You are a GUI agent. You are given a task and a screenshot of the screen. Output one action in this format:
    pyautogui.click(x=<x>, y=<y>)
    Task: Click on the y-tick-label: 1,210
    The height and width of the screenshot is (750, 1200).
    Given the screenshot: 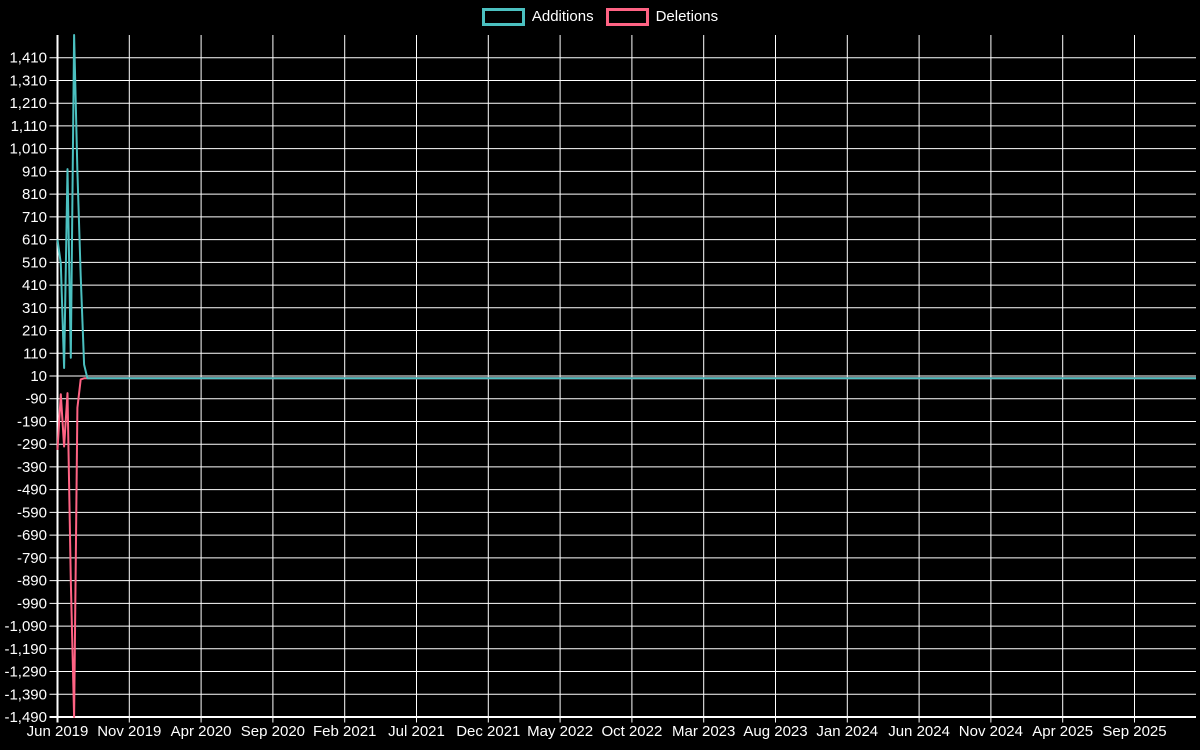 What is the action you would take?
    pyautogui.click(x=28, y=103)
    